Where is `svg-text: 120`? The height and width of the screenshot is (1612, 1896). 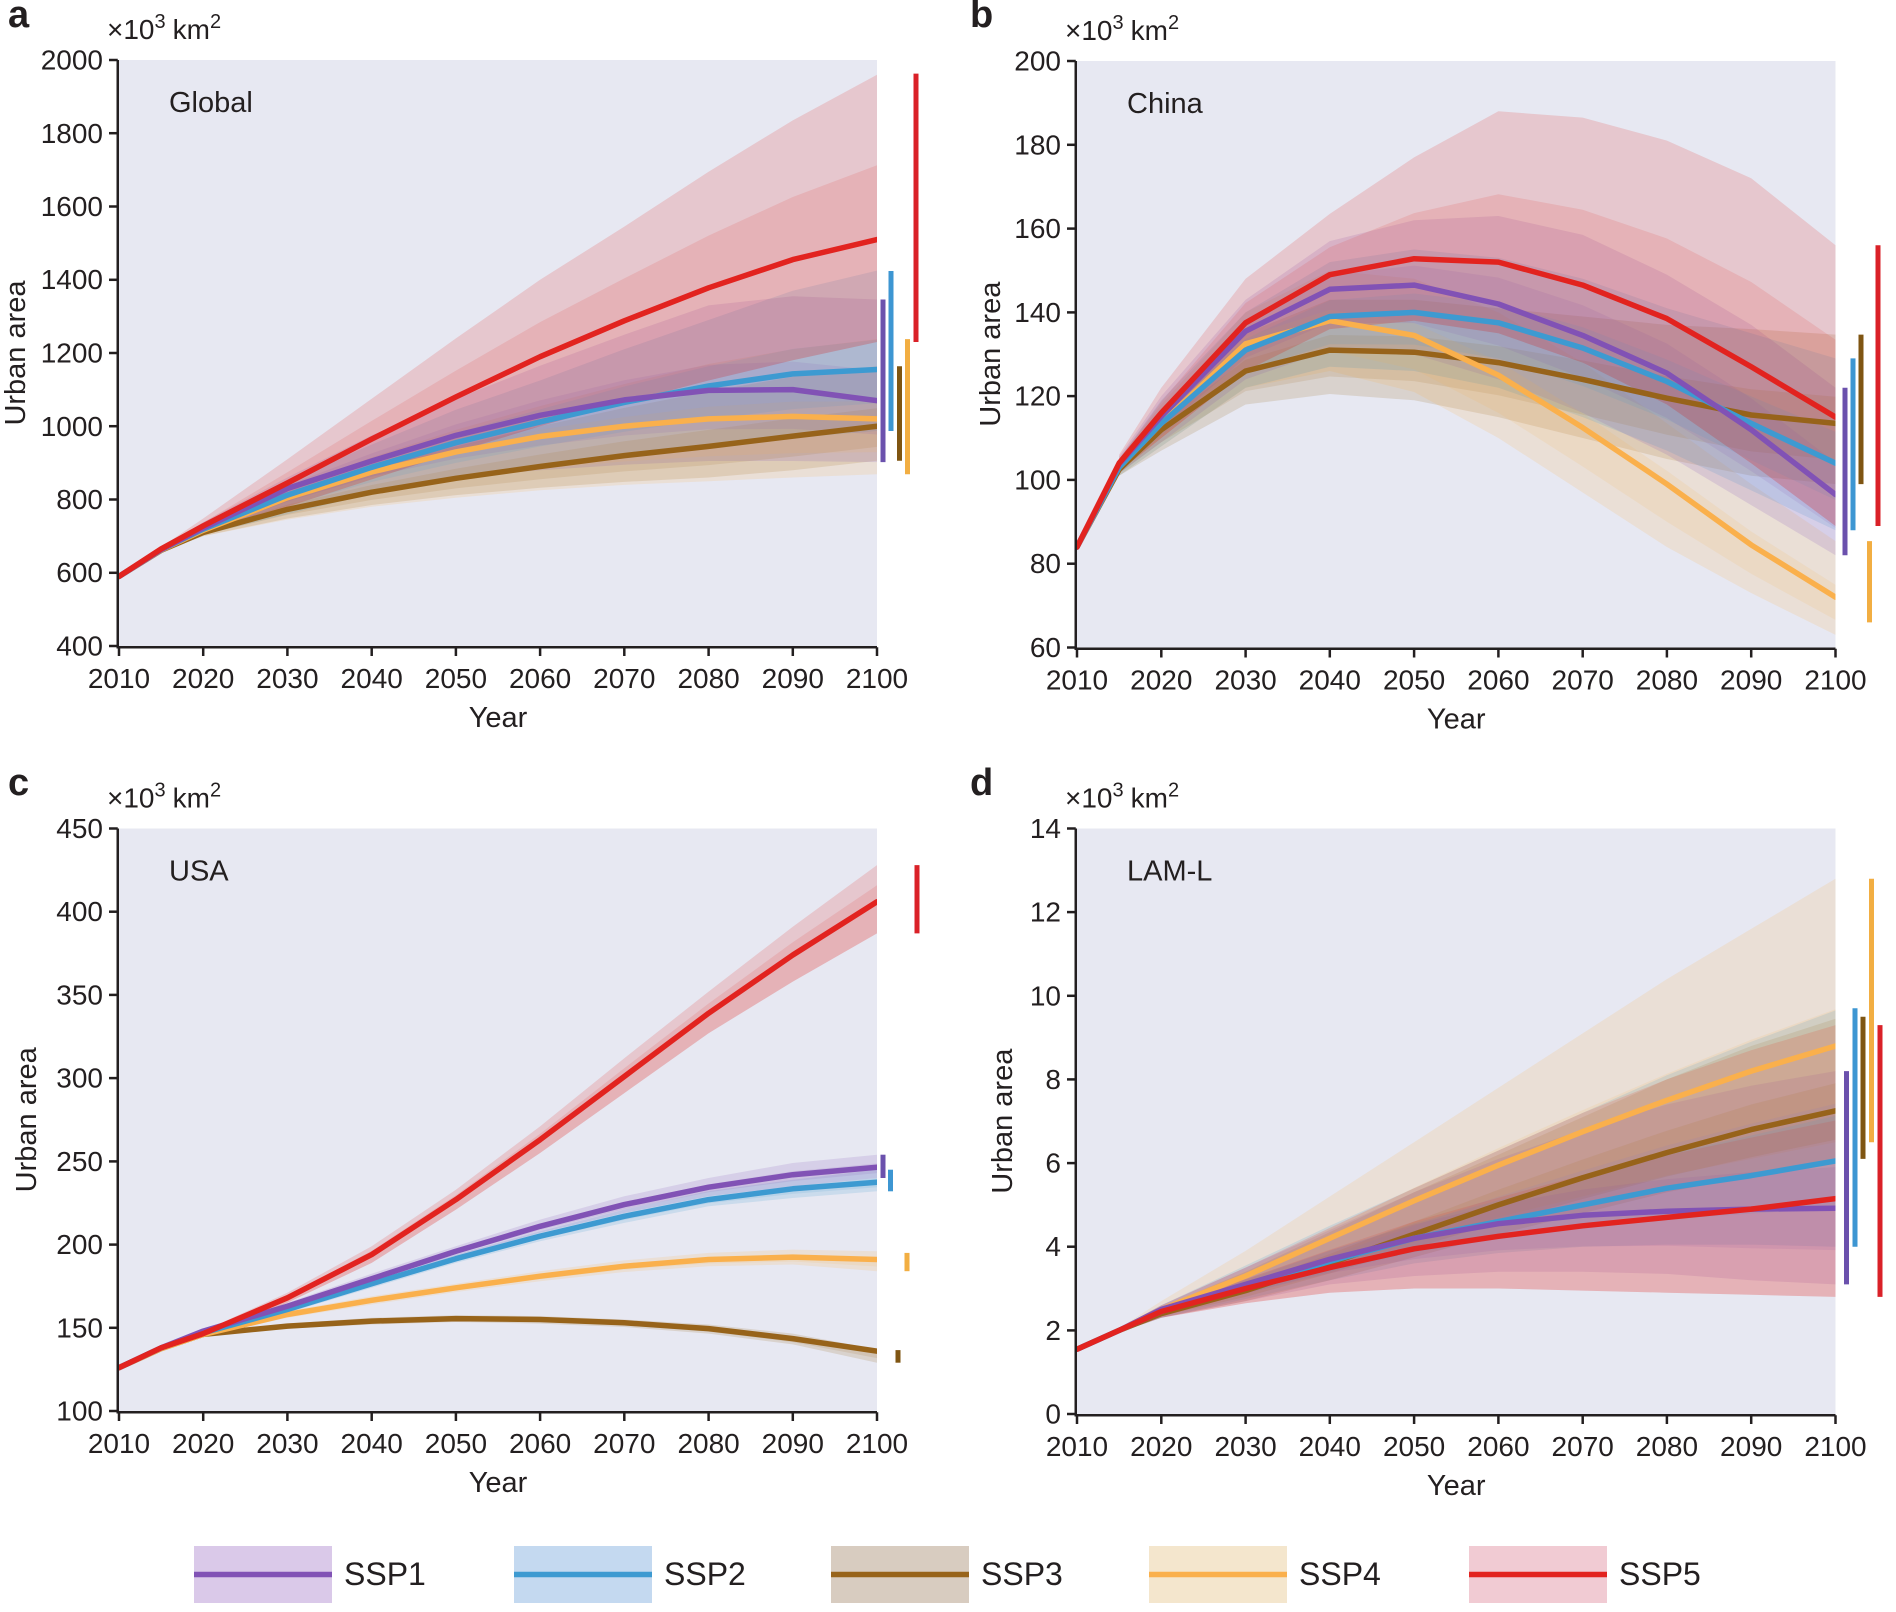
svg-text: 120 is located at coordinates (1037, 396).